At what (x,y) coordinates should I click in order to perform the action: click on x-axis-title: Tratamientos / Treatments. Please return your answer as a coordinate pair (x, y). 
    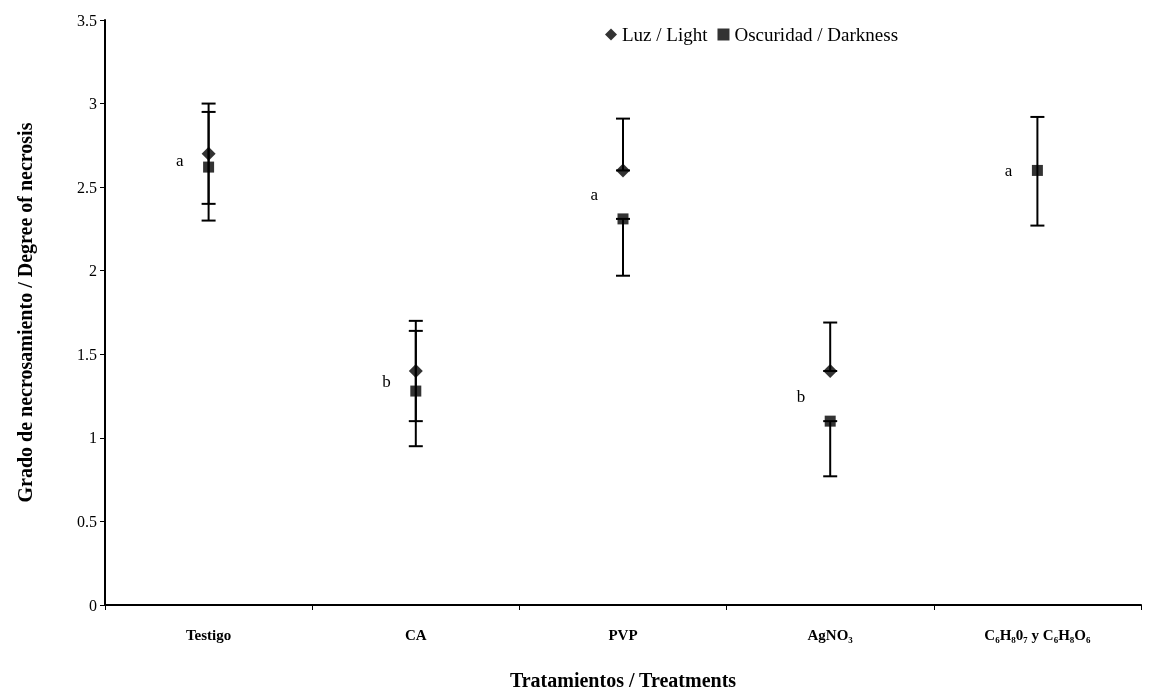
    Looking at the image, I should click on (623, 680).